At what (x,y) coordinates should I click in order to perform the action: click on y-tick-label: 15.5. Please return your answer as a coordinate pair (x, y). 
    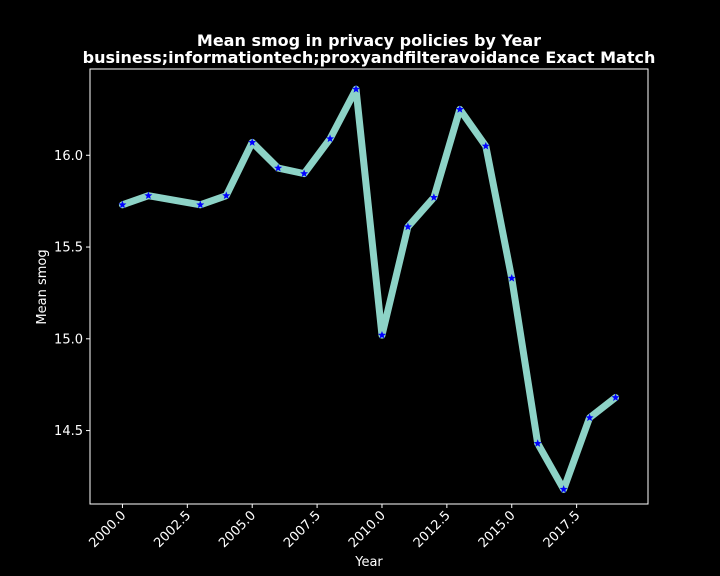
    Looking at the image, I should click on (68, 248).